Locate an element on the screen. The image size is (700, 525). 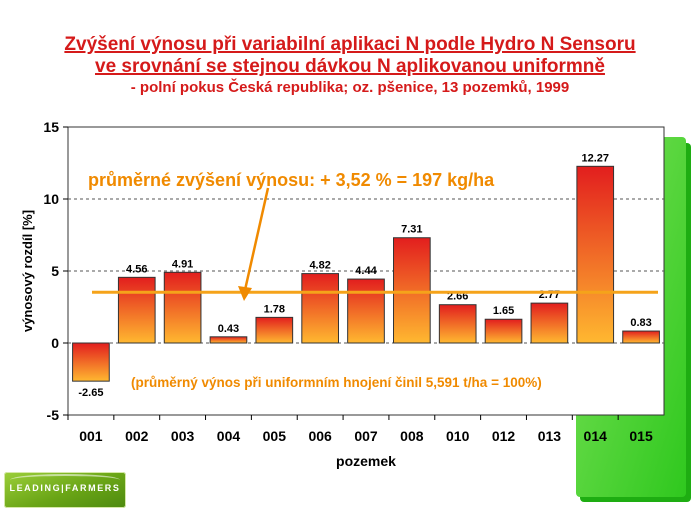
y-tick-label: 5 is located at coordinates (55, 271).